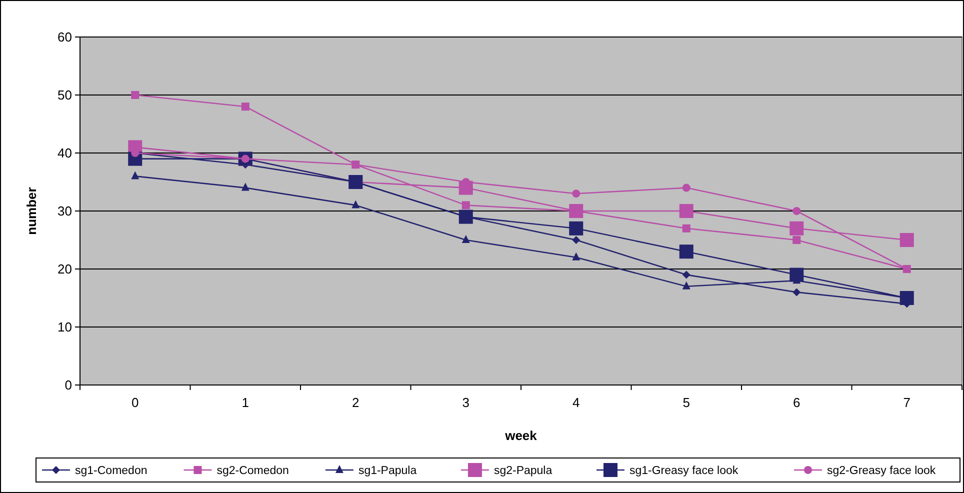  I want to click on legend-label: sg1-Greasy face look, so click(683, 471).